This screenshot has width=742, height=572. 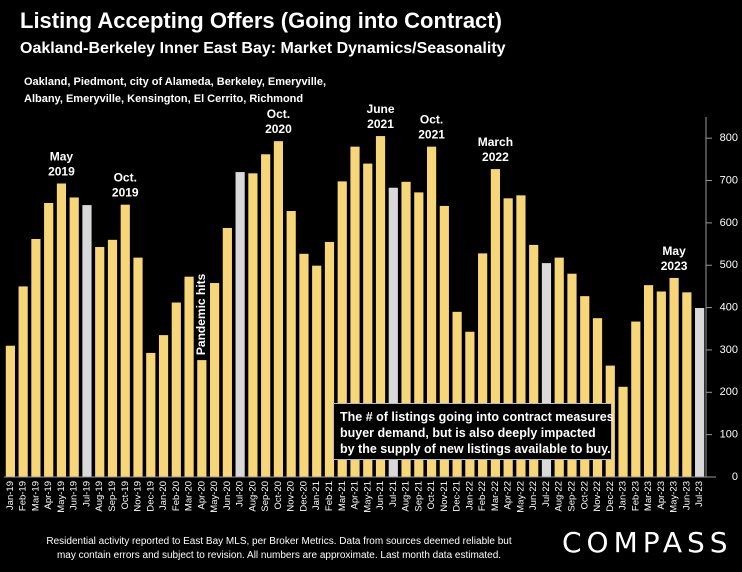 What do you see at coordinates (138, 496) in the screenshot?
I see `x-tick-label: Nov-19` at bounding box center [138, 496].